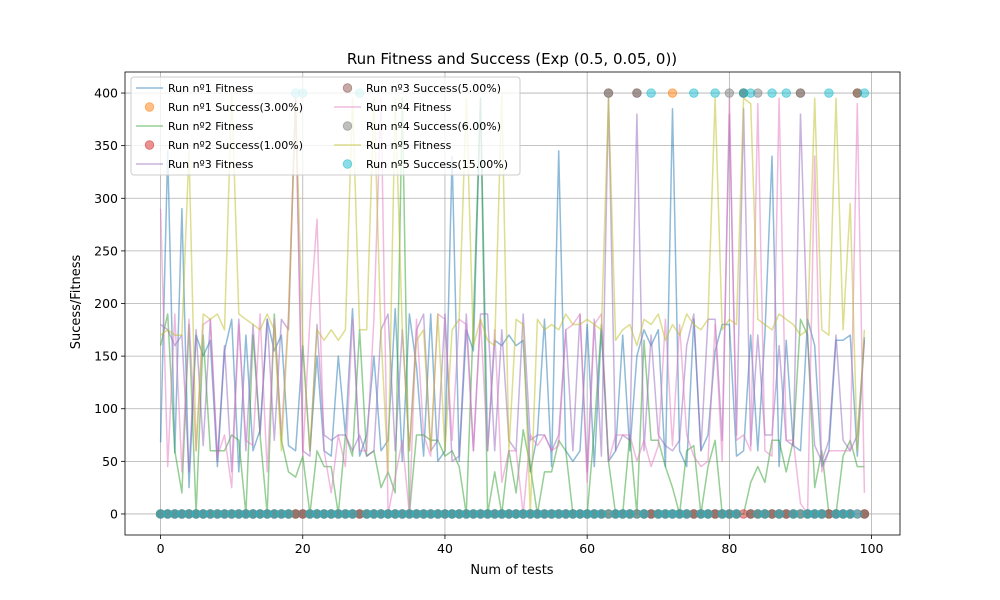  Describe the element at coordinates (161, 548) in the screenshot. I see `x-tick-label: 0` at that location.